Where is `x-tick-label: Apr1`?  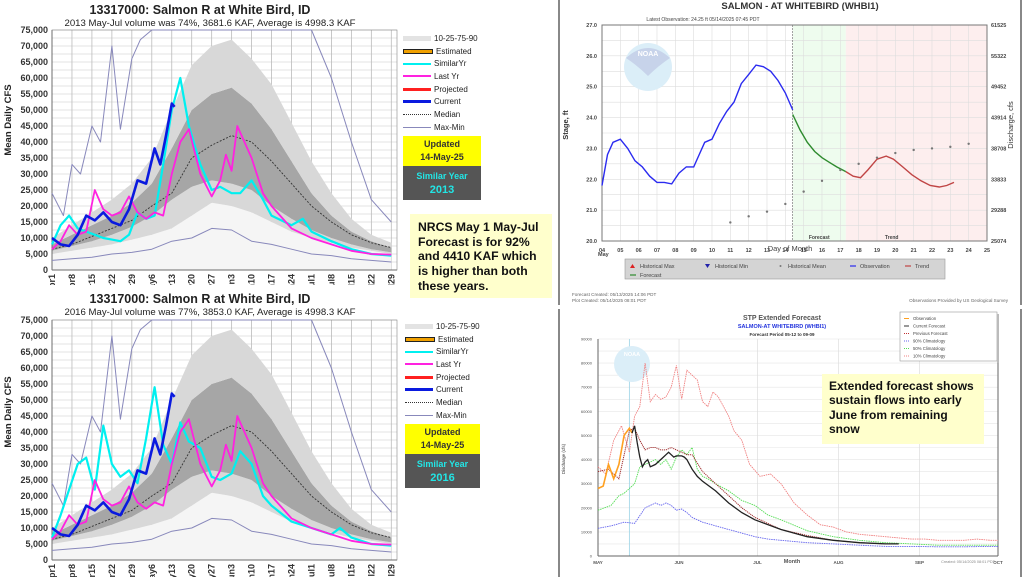 x-tick-label: Apr1 is located at coordinates (52, 570).